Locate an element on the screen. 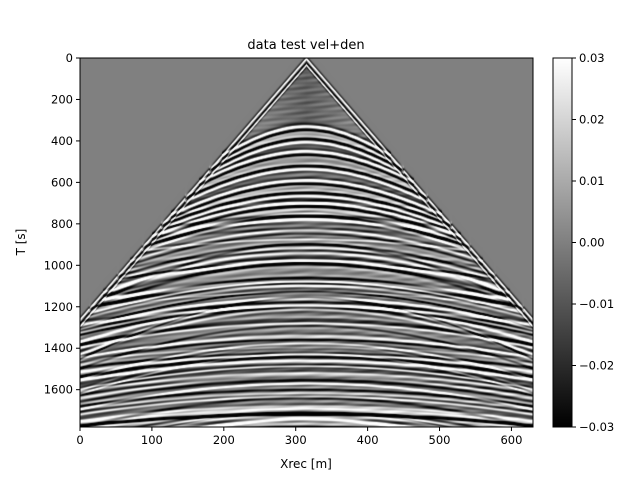 Image resolution: width=640 pixels, height=480 pixels. x-axis: 0 100 200 300 400 500 600 is located at coordinates (299, 437).